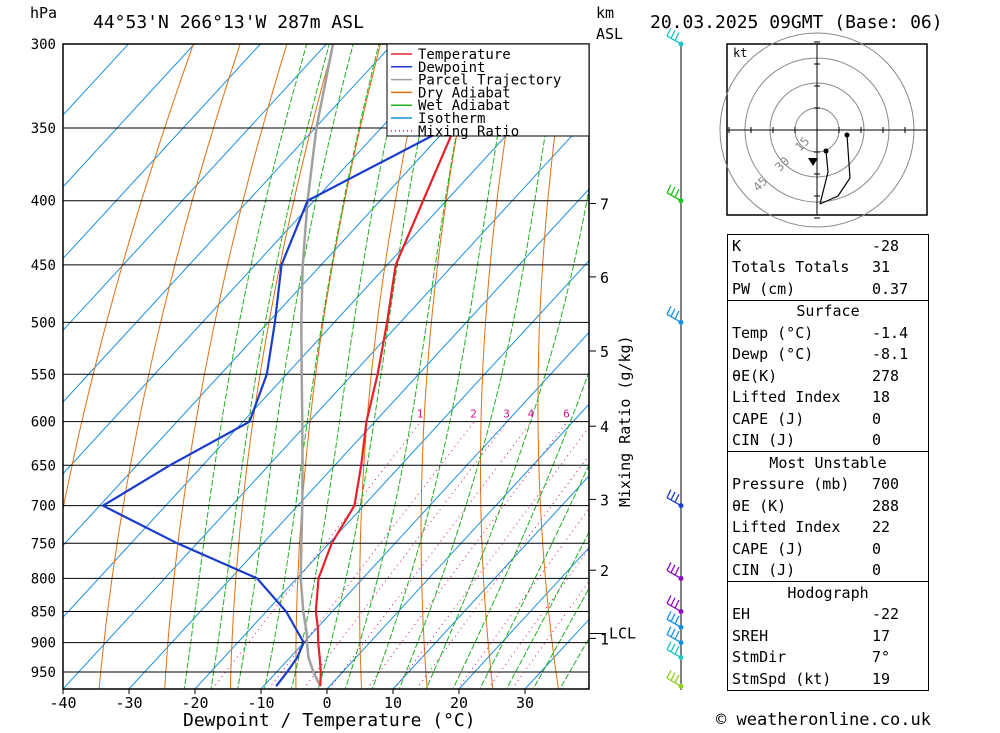 This screenshot has width=1000, height=733. I want to click on x-tick-label: -20, so click(194, 703).